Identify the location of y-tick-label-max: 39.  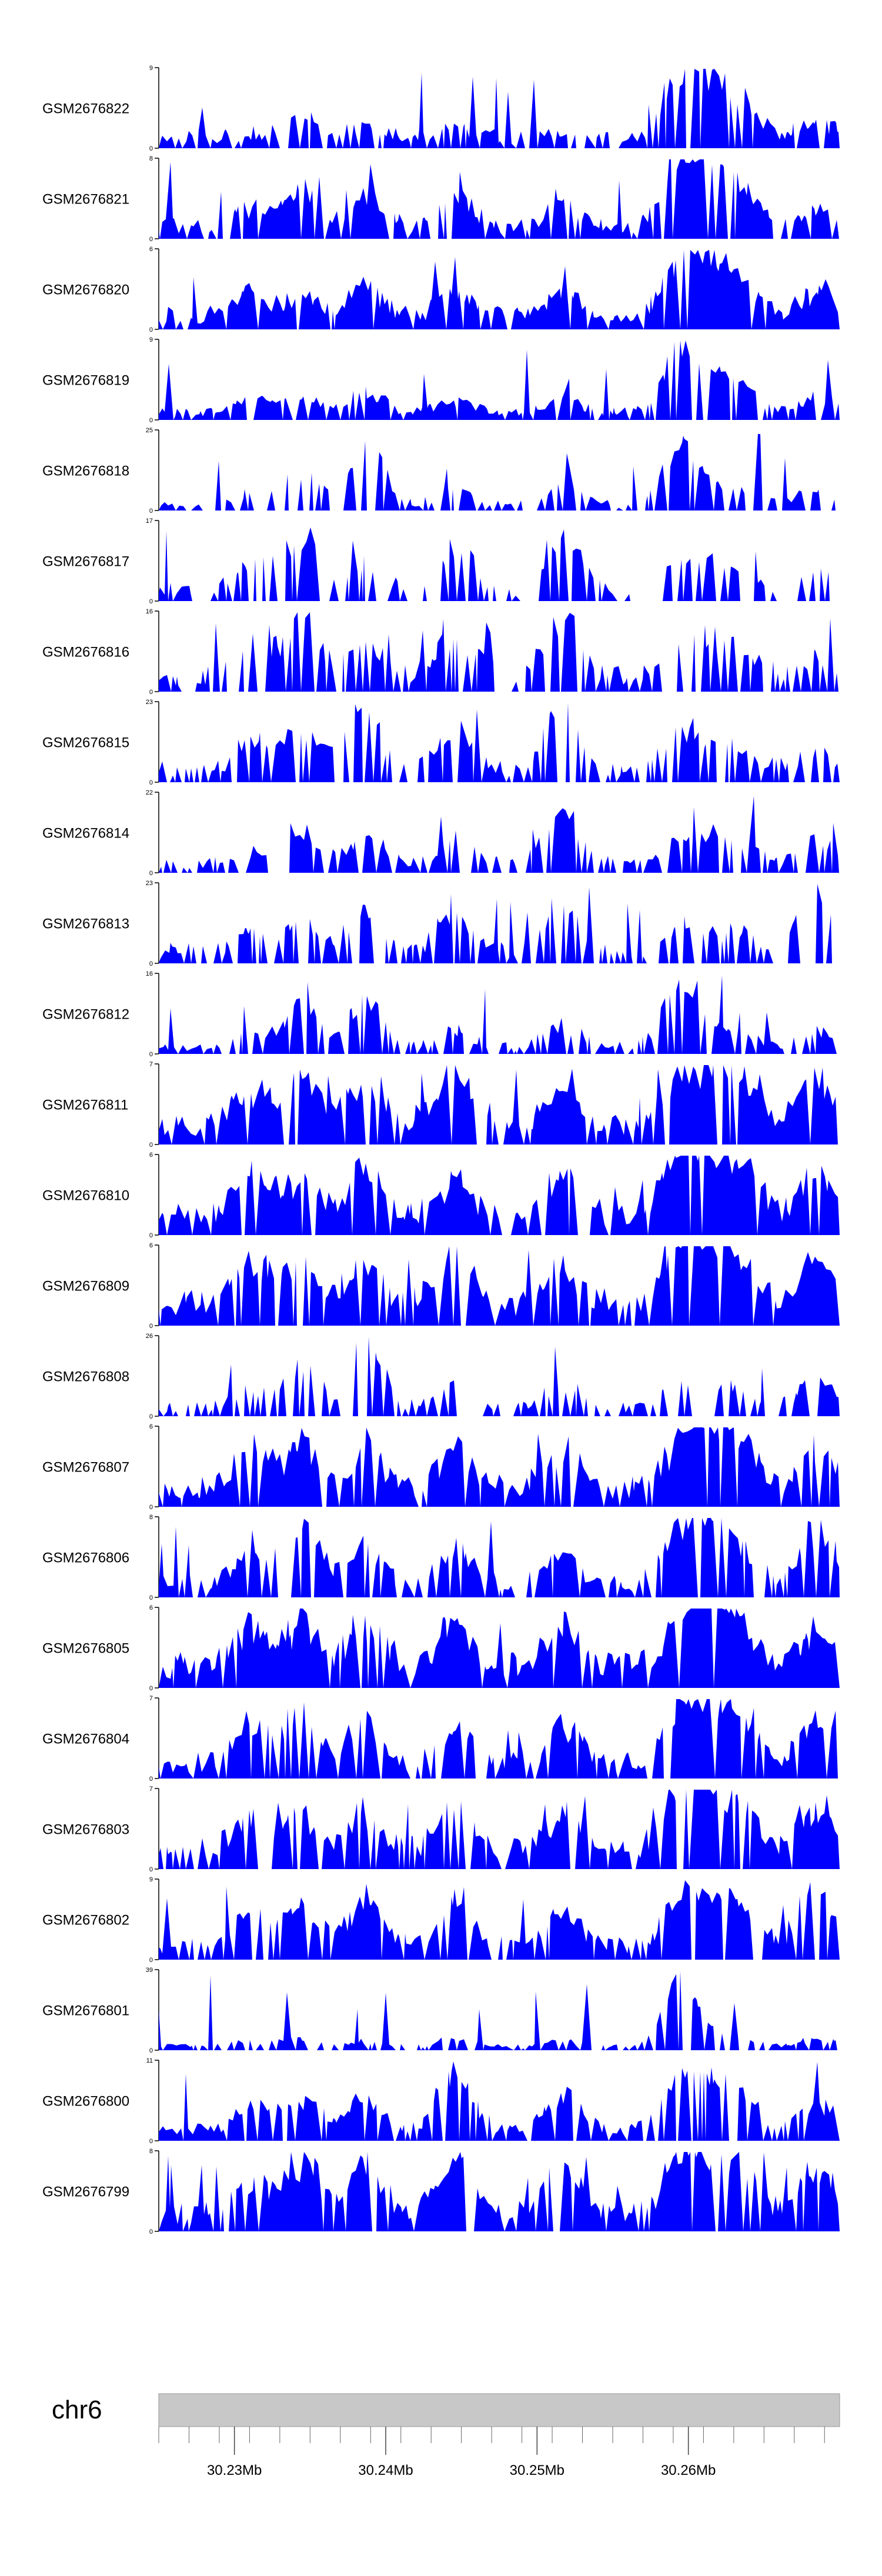
(149, 1970).